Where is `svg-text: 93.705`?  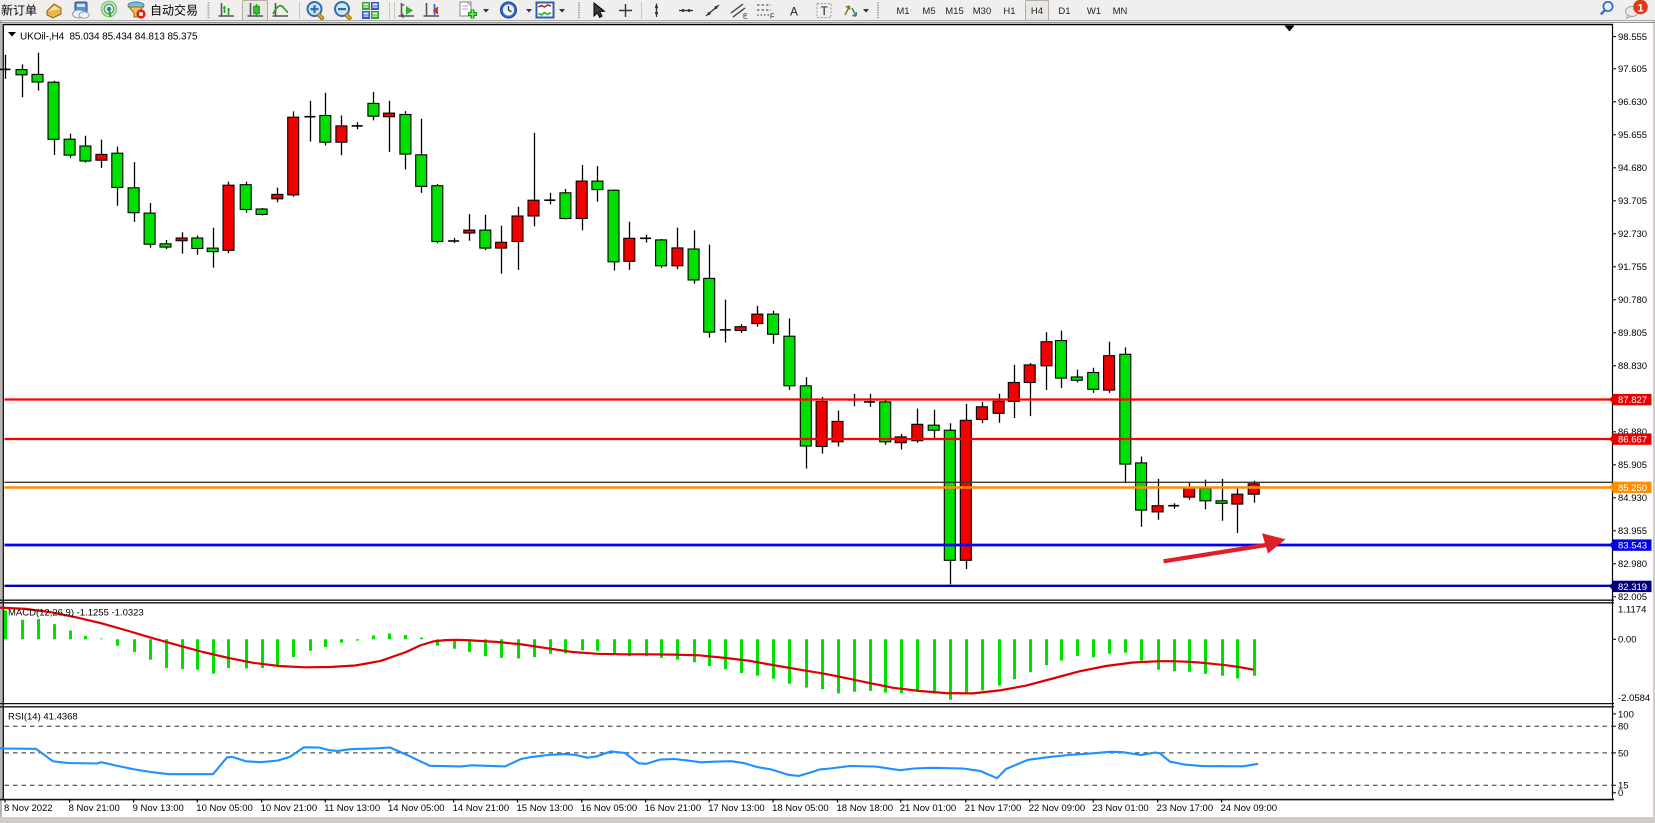
svg-text: 93.705 is located at coordinates (1632, 201).